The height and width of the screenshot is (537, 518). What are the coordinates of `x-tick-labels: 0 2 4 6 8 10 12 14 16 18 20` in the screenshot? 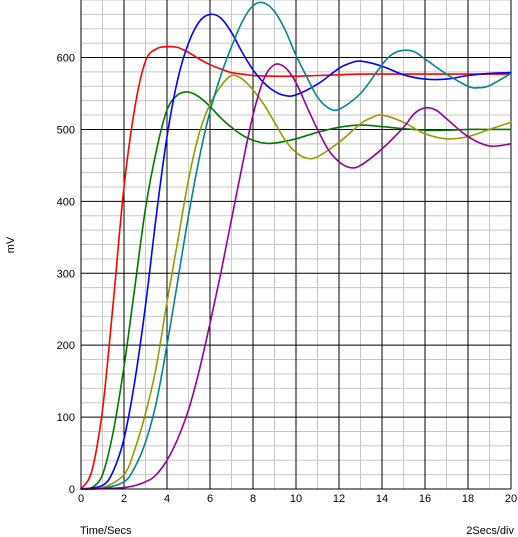 It's located at (297, 499).